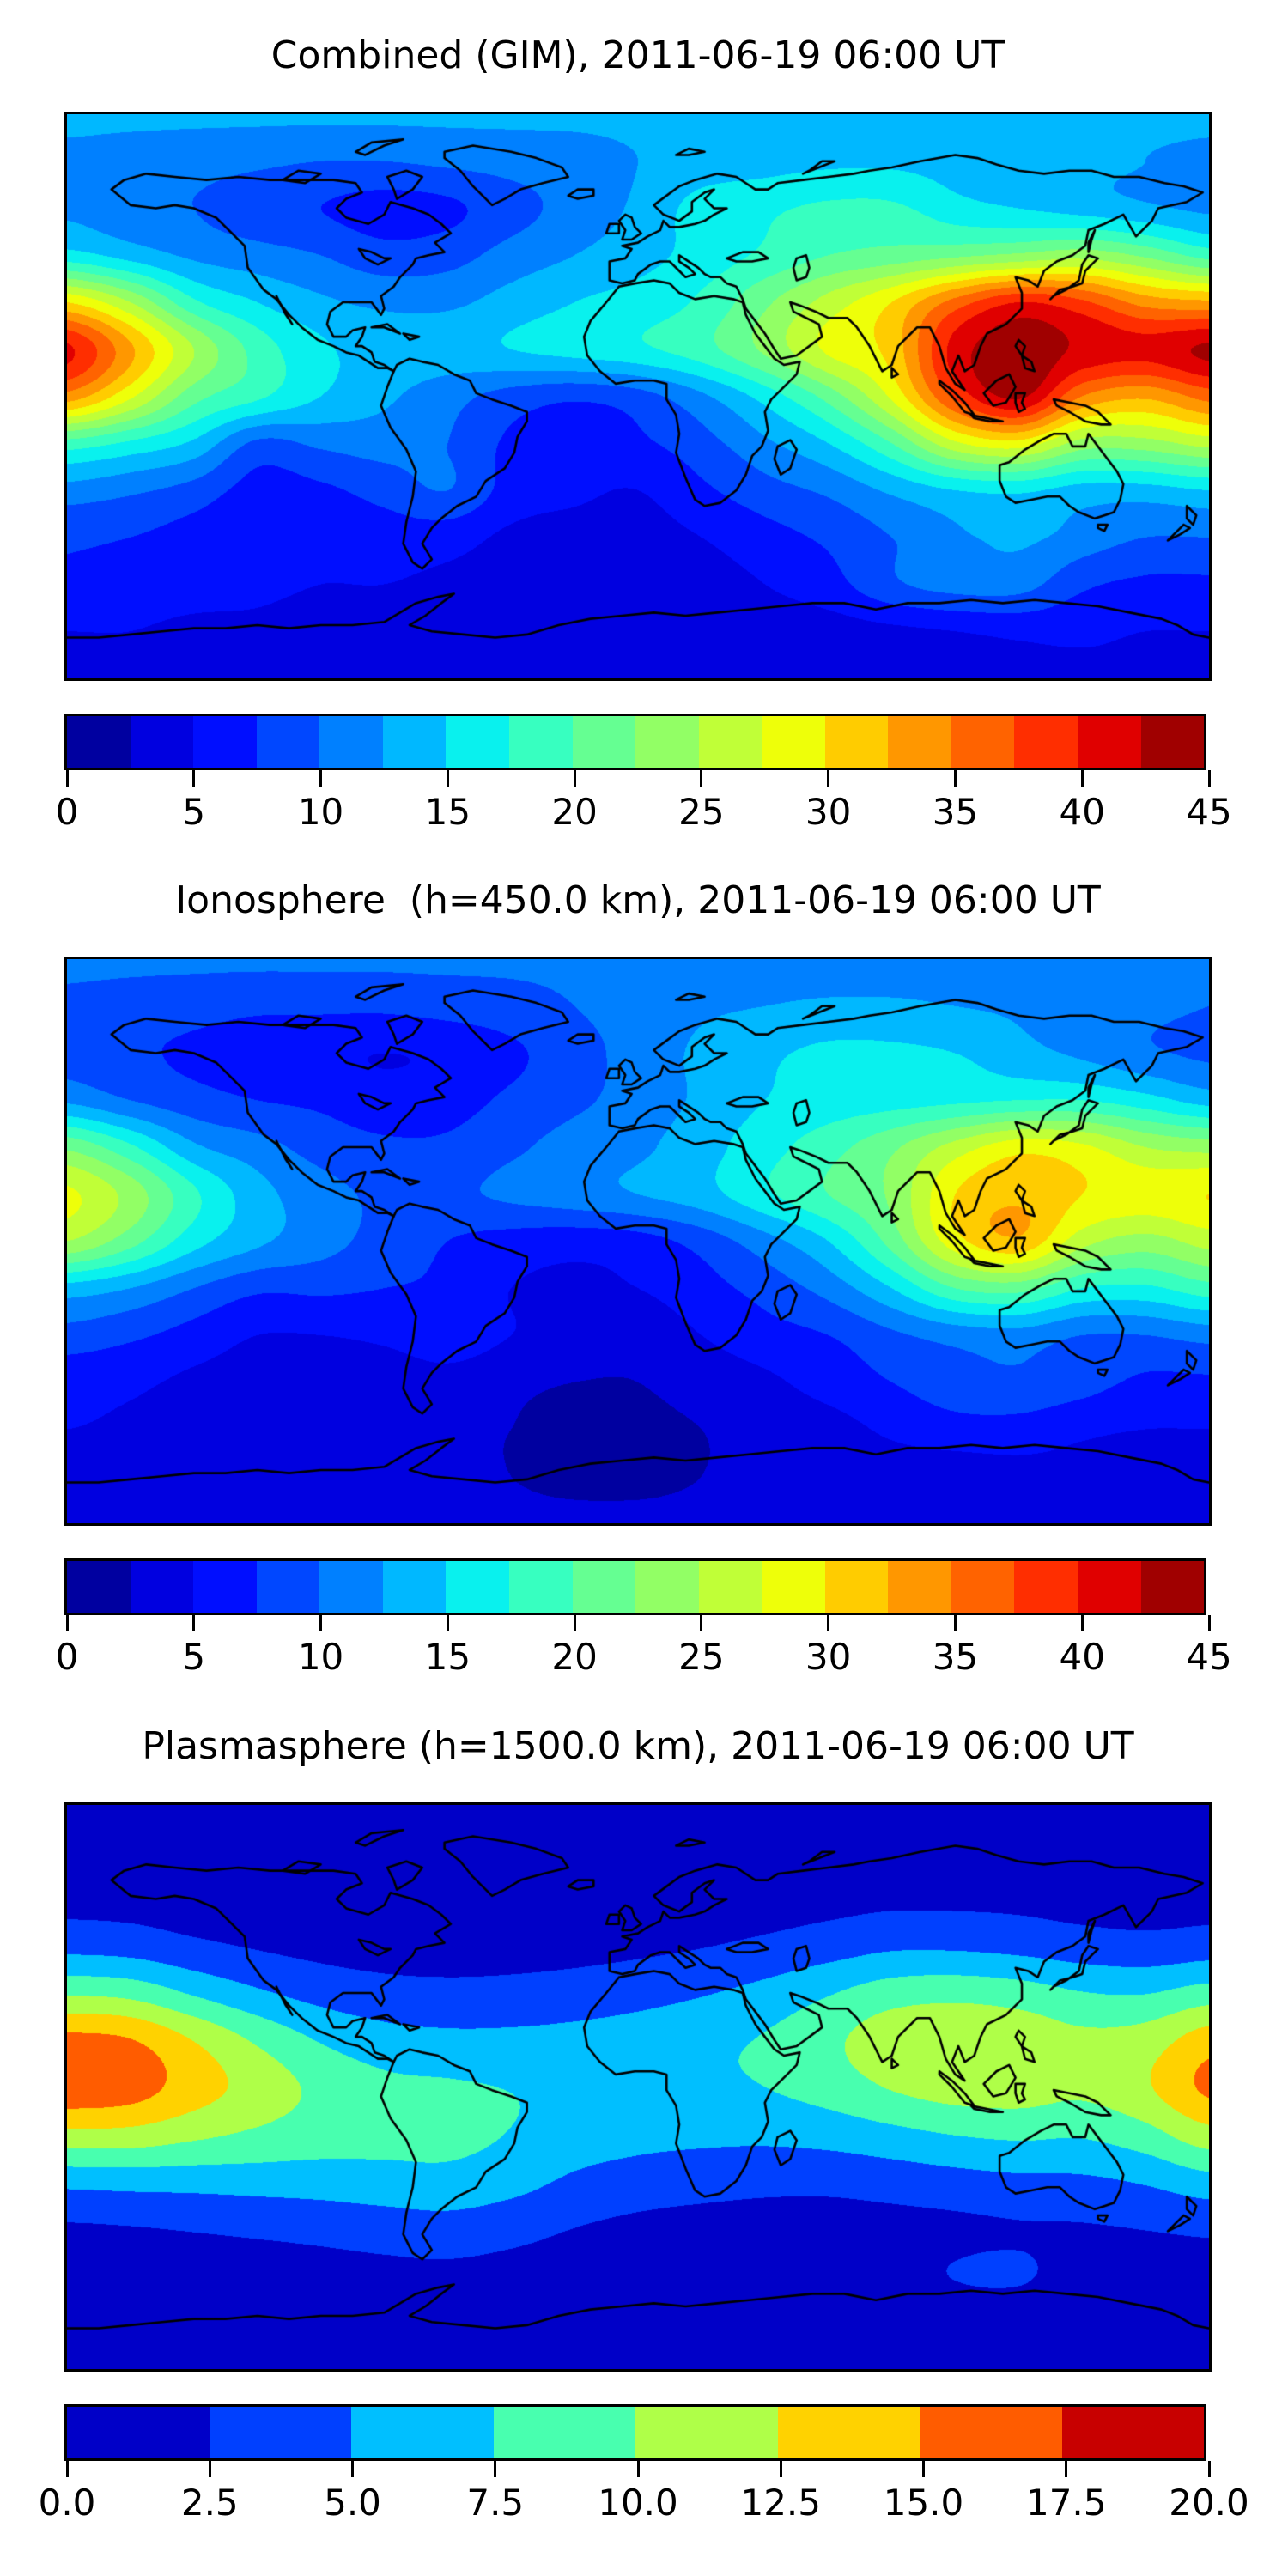 The image size is (1288, 2576). What do you see at coordinates (781, 2503) in the screenshot?
I see `colorbar-tick-label: 12.5` at bounding box center [781, 2503].